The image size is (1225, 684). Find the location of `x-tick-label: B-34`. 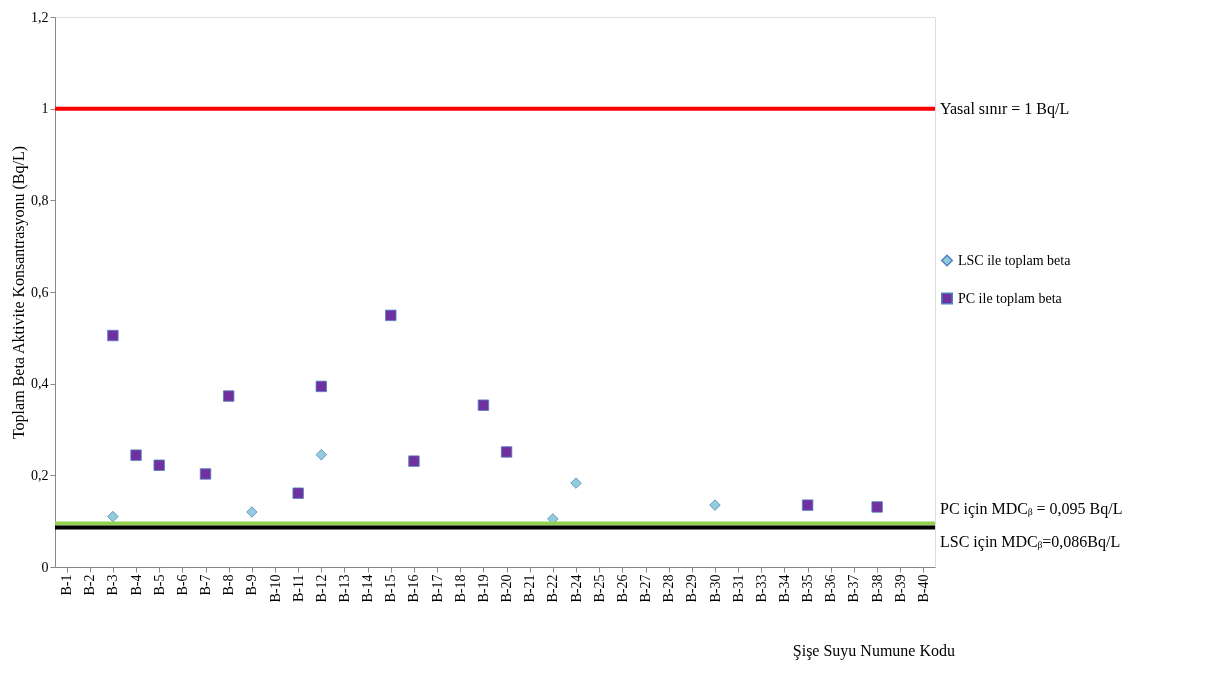

x-tick-label: B-34 is located at coordinates (784, 588).